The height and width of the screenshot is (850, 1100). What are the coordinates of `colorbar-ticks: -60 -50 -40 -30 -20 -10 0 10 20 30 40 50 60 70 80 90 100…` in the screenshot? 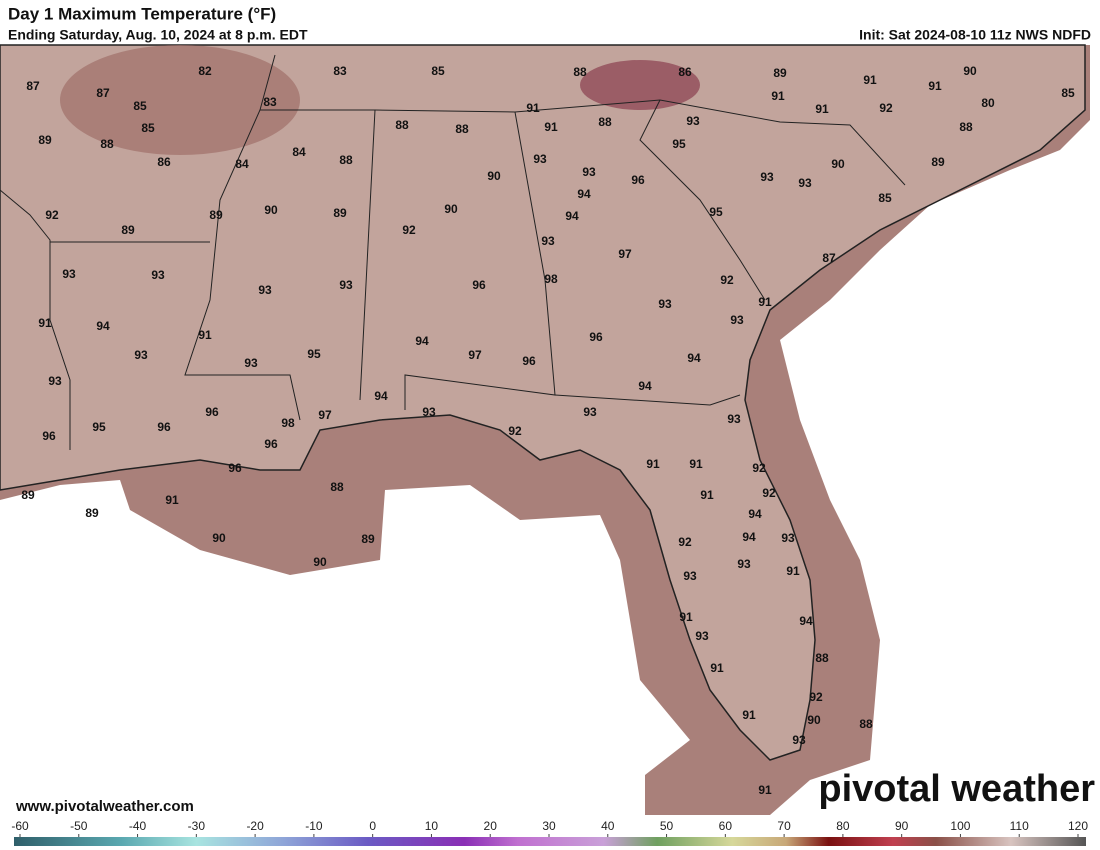 It's located at (549, 828).